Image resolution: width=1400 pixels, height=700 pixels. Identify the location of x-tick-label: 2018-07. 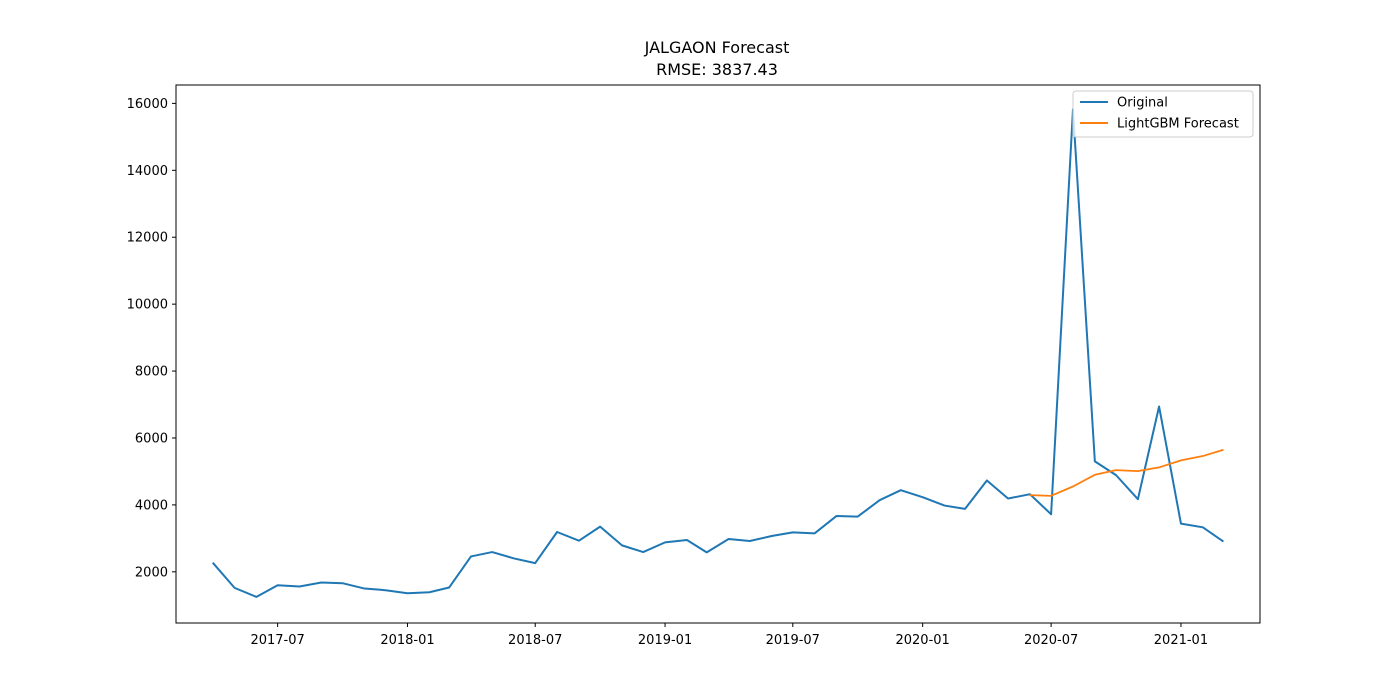
(535, 640).